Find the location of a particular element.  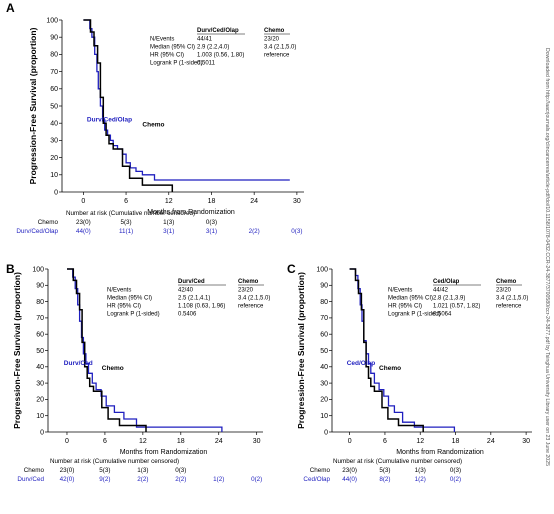

risk-value: 2(2) is located at coordinates (180, 479).